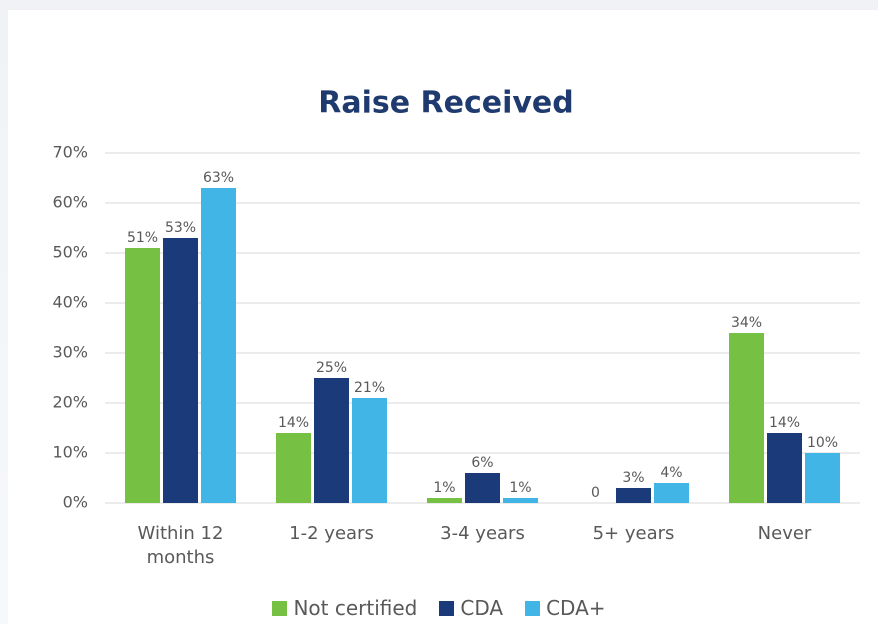  What do you see at coordinates (70, 352) in the screenshot?
I see `y-tick-label: 30%` at bounding box center [70, 352].